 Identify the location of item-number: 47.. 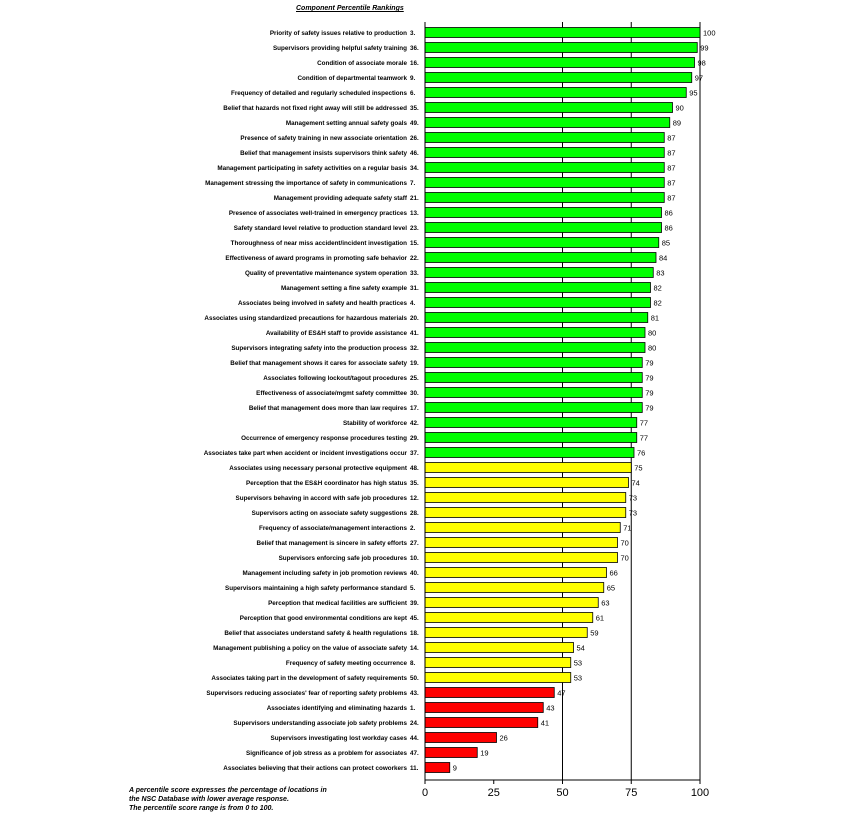
(414, 753).